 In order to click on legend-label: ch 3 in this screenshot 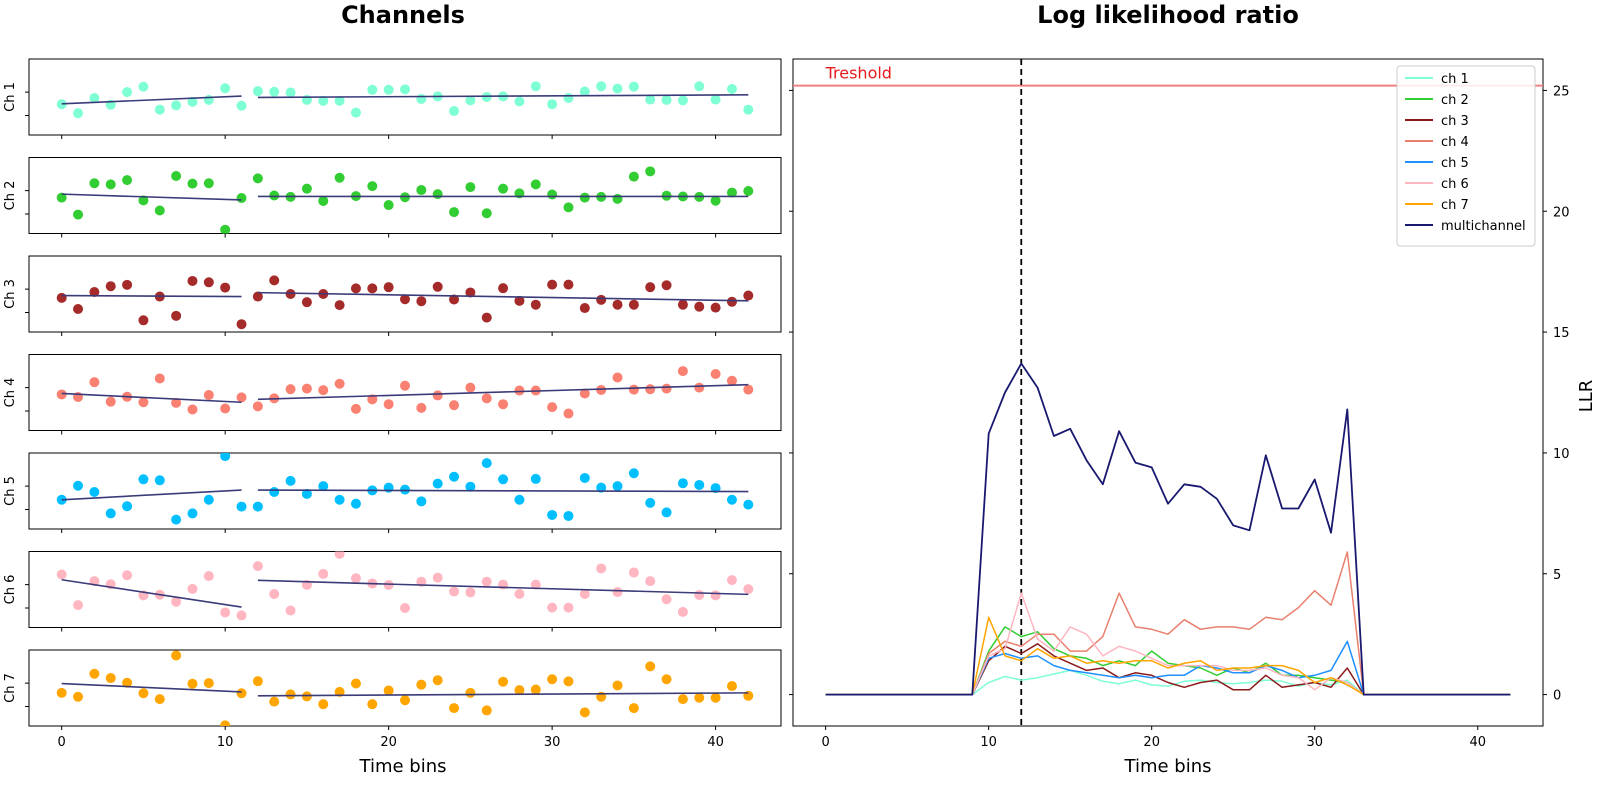, I will do `click(1455, 121)`.